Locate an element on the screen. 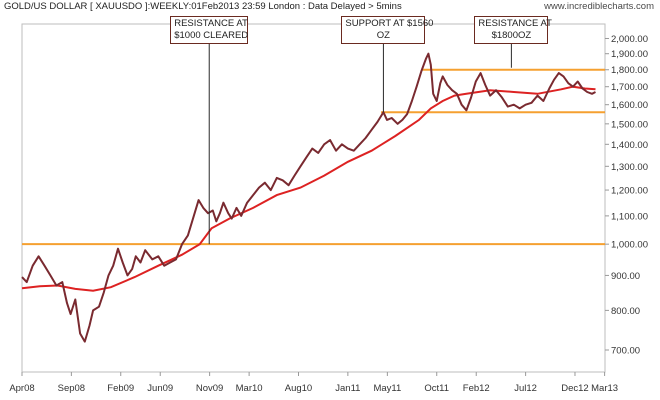 The height and width of the screenshot is (400, 660). x-tick-label: Jul12 is located at coordinates (525, 388).